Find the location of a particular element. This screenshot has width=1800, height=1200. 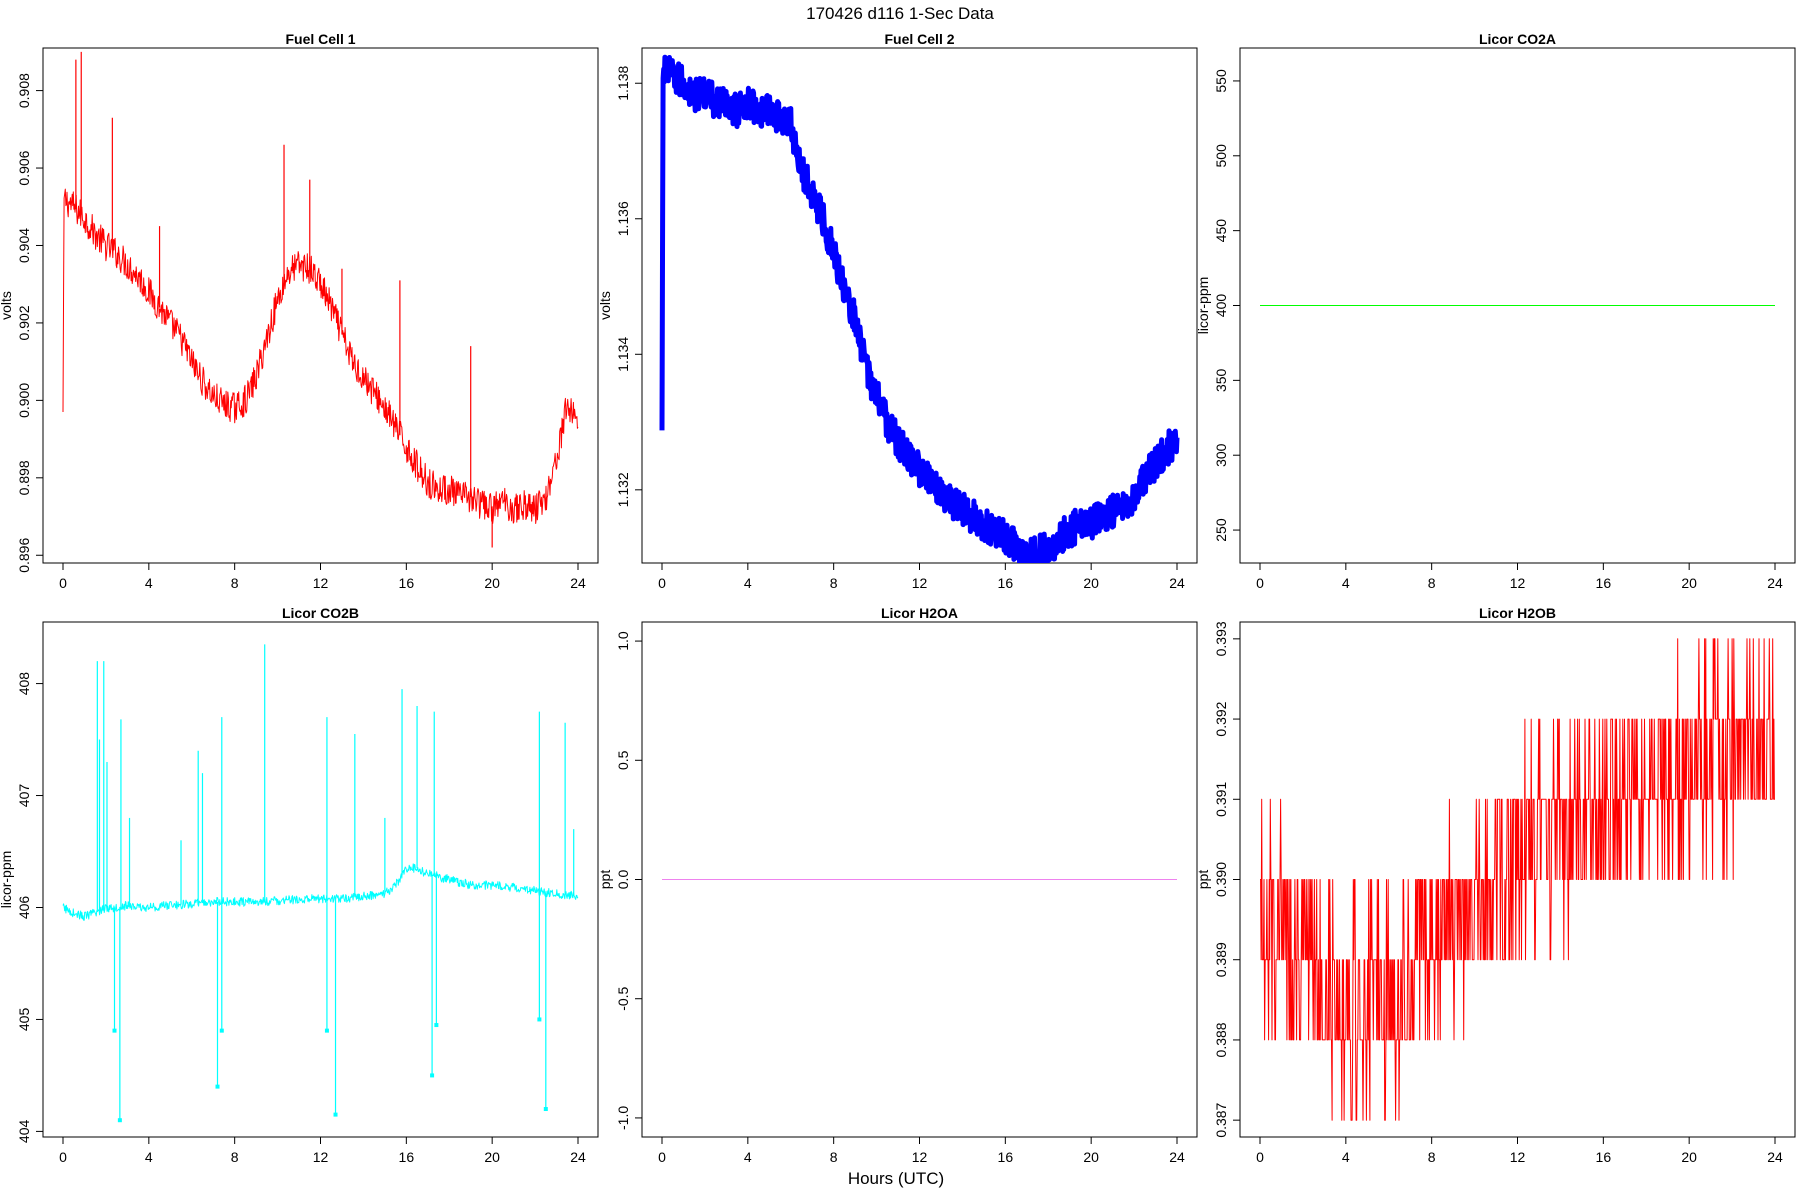

y-tick-label: 1.134 is located at coordinates (623, 354).